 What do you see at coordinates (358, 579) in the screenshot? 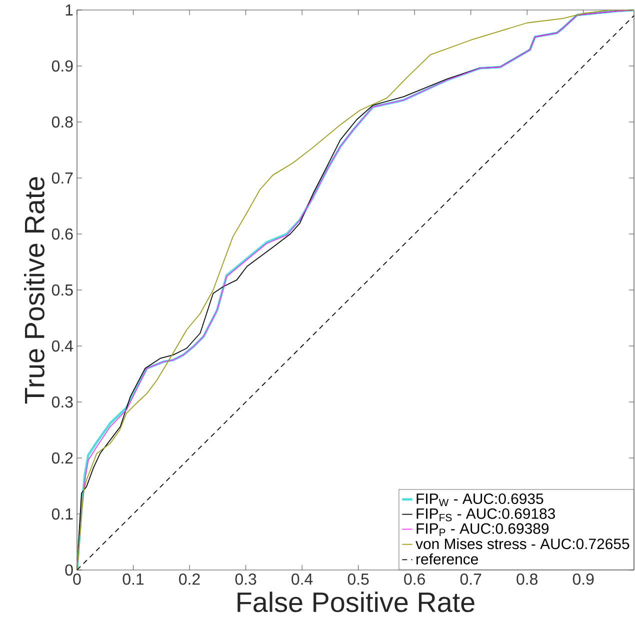
I see `x-tick-label: 0.5` at bounding box center [358, 579].